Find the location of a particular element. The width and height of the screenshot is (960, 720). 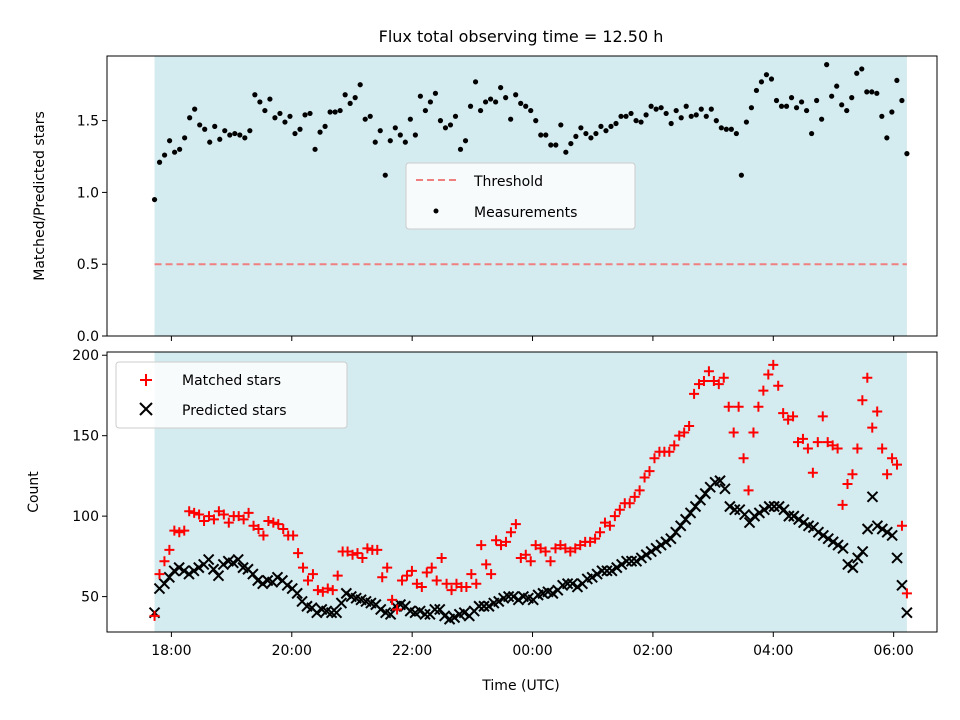

legend-threshold-label: Threshold is located at coordinates (508, 182).